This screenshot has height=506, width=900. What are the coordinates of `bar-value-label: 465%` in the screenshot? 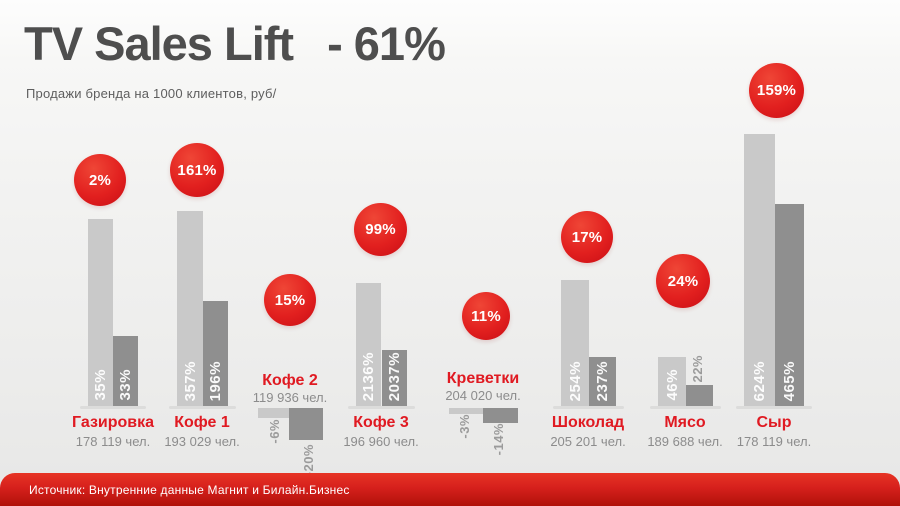 It's located at (789, 380).